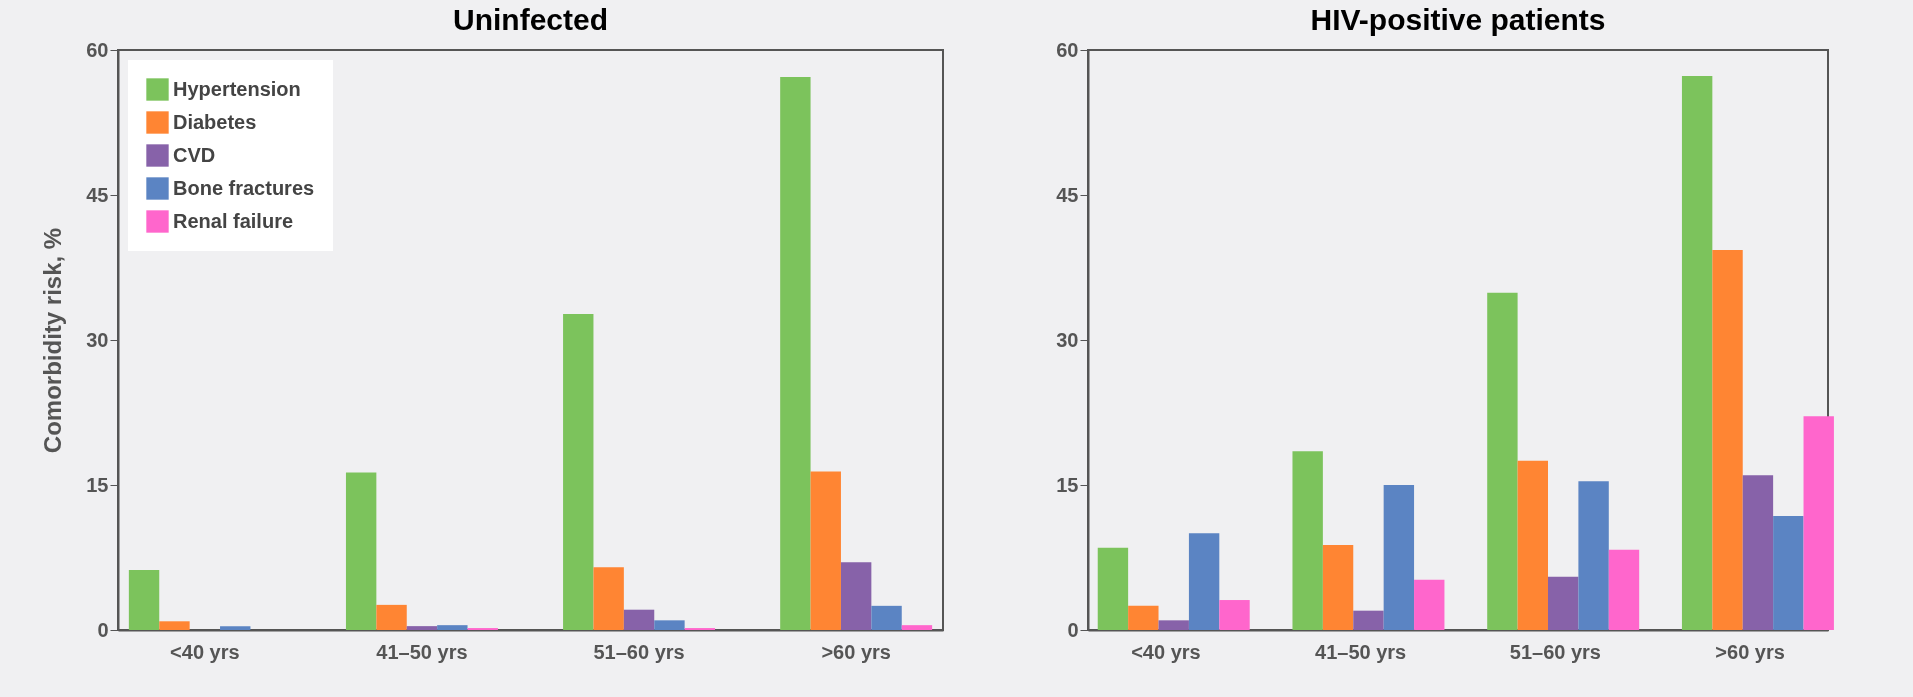 Image resolution: width=1913 pixels, height=697 pixels. What do you see at coordinates (237, 88) in the screenshot?
I see `legend-label: Hypertension` at bounding box center [237, 88].